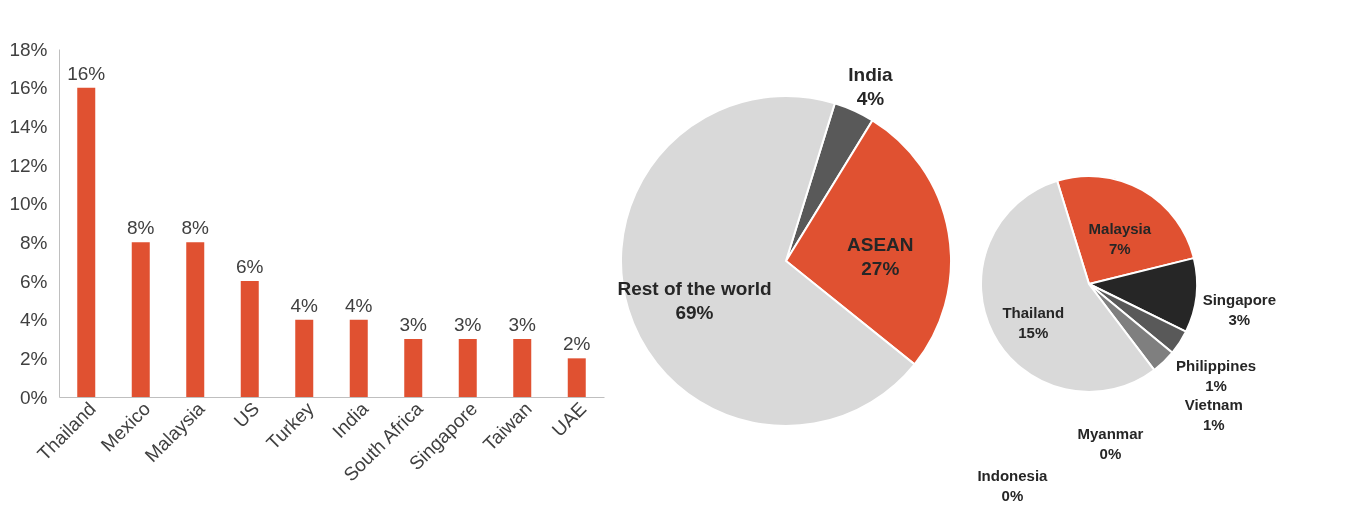 Image resolution: width=1367 pixels, height=529 pixels. I want to click on y-tick-label: 6%, so click(34, 281).